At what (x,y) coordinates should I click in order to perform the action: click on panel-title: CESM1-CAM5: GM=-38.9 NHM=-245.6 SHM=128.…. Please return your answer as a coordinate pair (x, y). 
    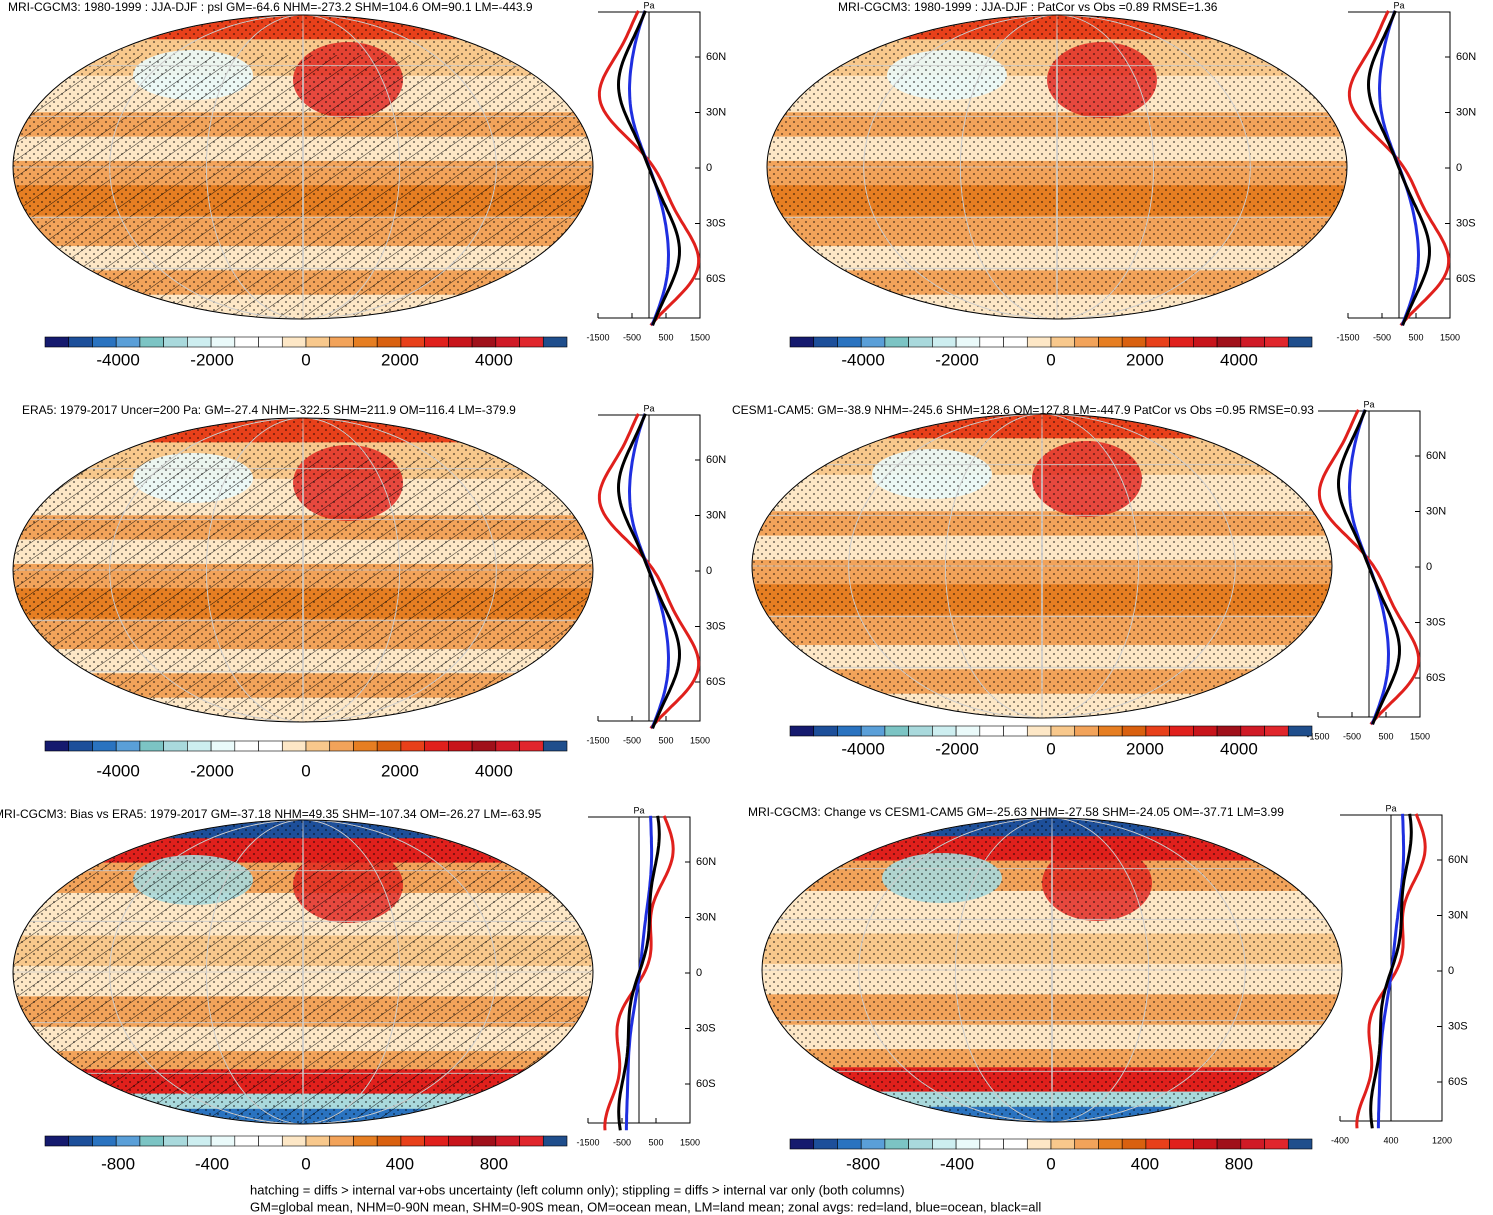
    Looking at the image, I should click on (1023, 410).